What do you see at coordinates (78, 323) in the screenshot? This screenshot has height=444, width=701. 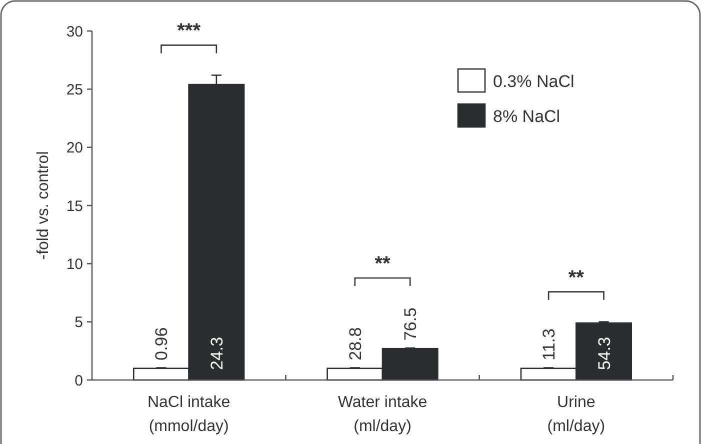 I see `y-tick-label: 5` at bounding box center [78, 323].